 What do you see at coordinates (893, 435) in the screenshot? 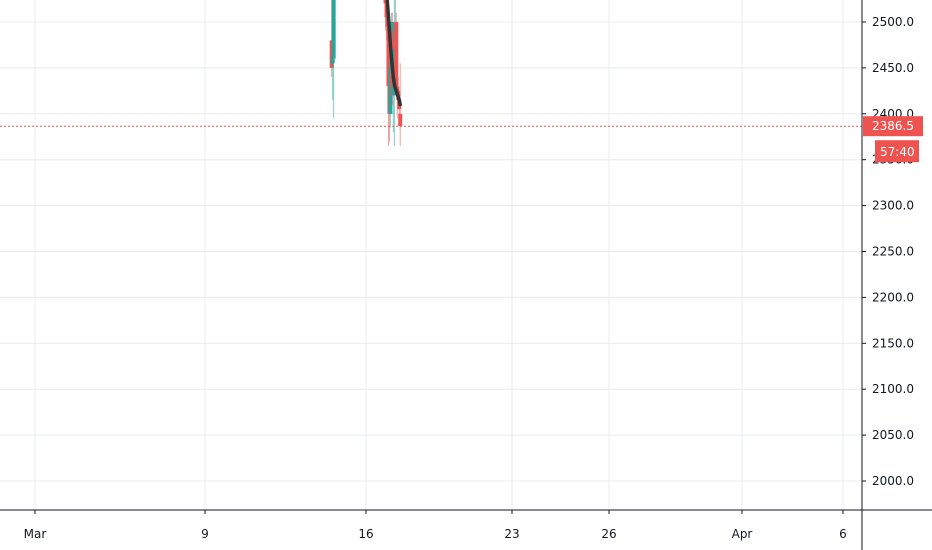
I see `price-tick-label: 2050.0` at bounding box center [893, 435].